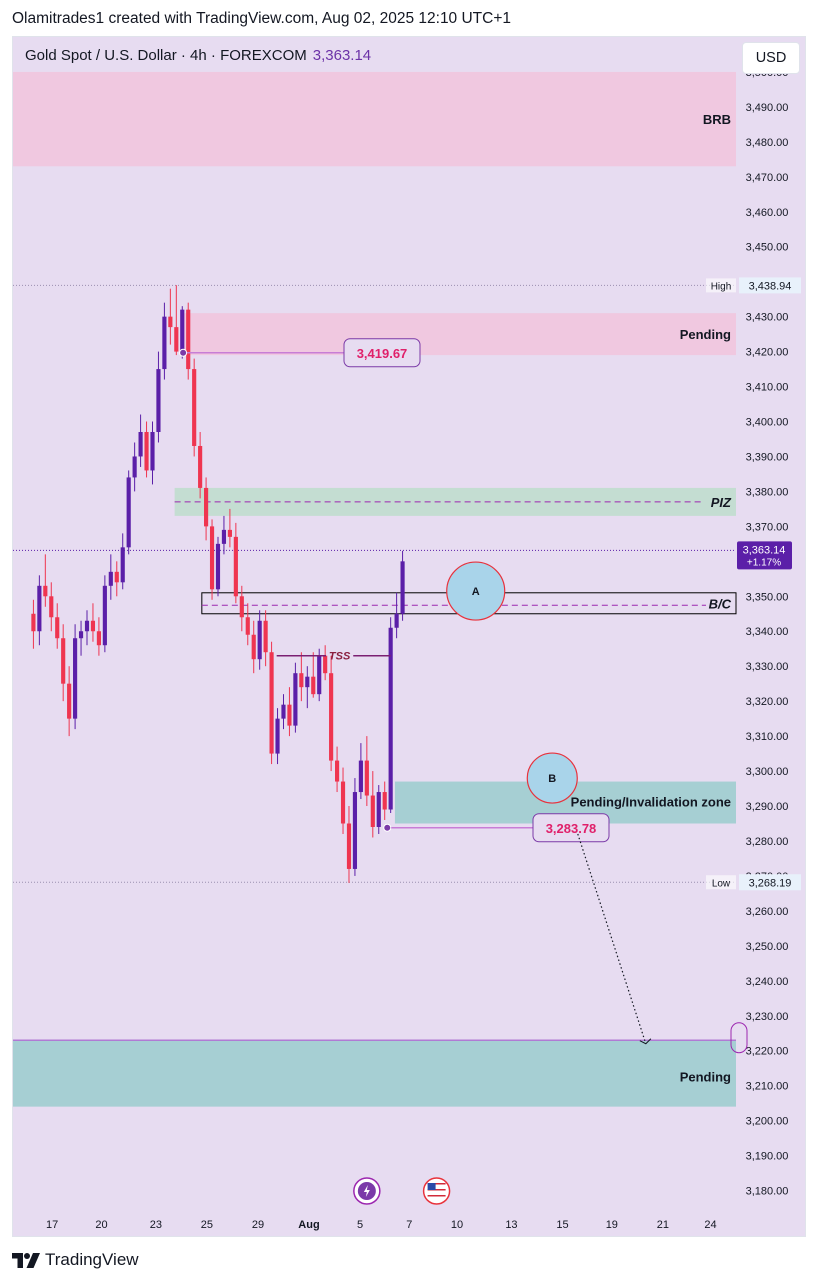 The width and height of the screenshot is (818, 1284). What do you see at coordinates (771, 58) in the screenshot?
I see `currency-button: USD` at bounding box center [771, 58].